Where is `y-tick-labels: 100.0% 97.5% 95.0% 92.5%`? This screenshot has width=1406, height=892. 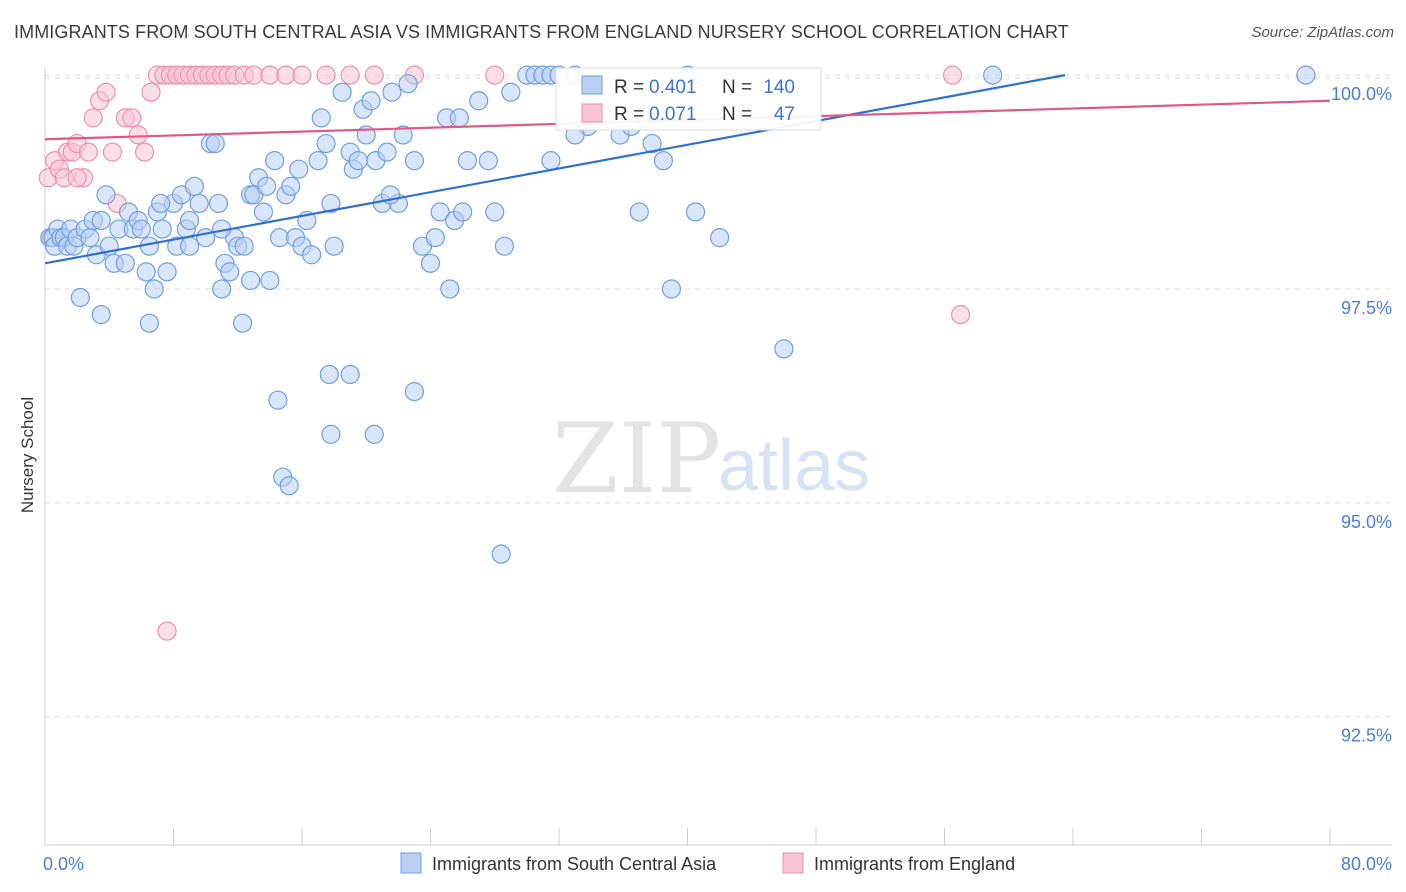 y-tick-labels: 100.0% 97.5% 95.0% 92.5% is located at coordinates (1361, 415).